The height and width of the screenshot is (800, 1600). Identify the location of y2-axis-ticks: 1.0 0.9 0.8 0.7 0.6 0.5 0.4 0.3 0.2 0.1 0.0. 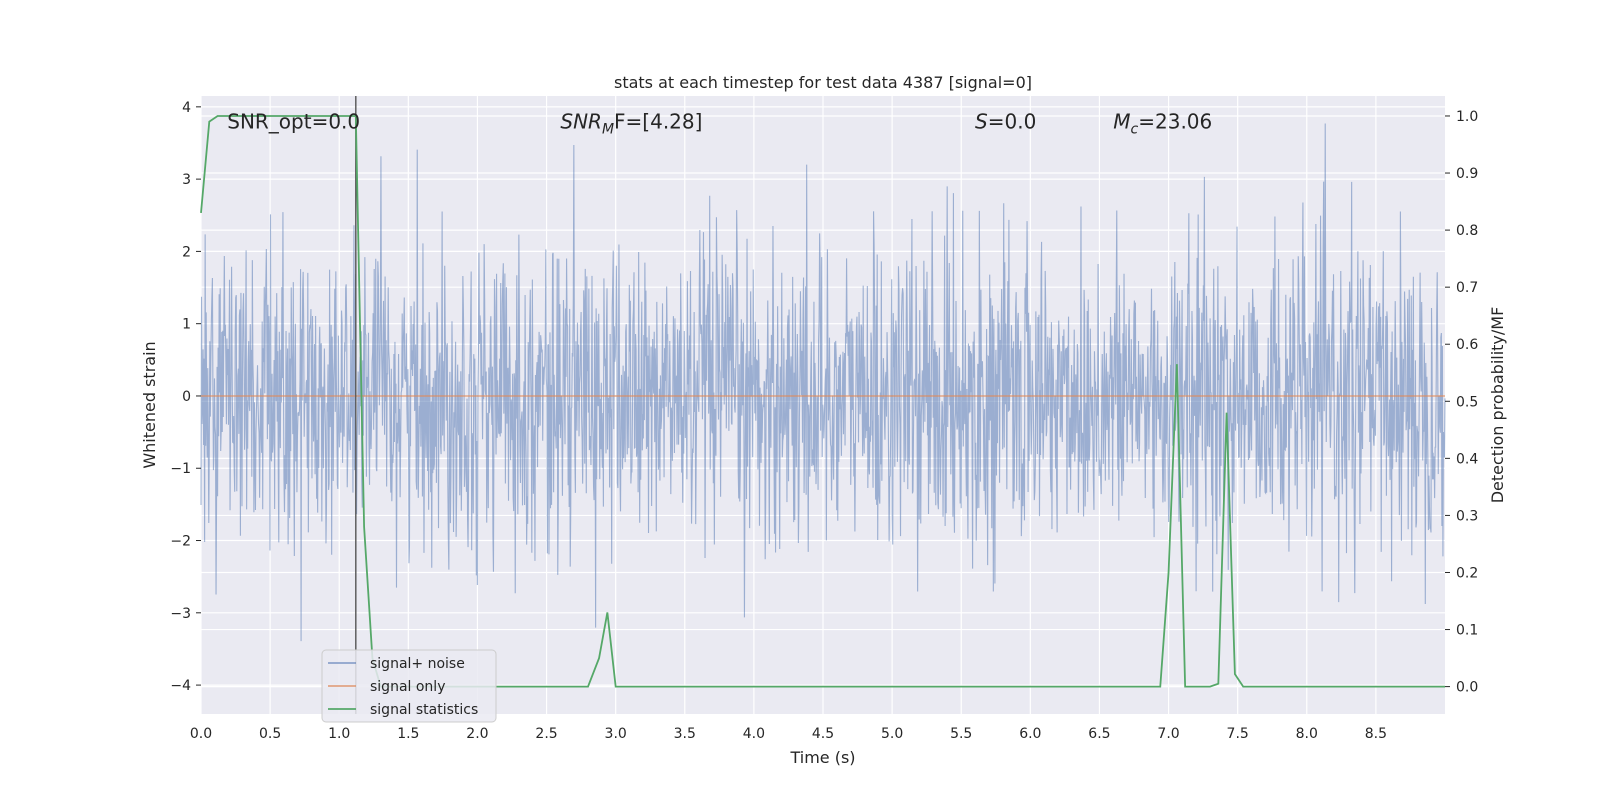
(1461, 402).